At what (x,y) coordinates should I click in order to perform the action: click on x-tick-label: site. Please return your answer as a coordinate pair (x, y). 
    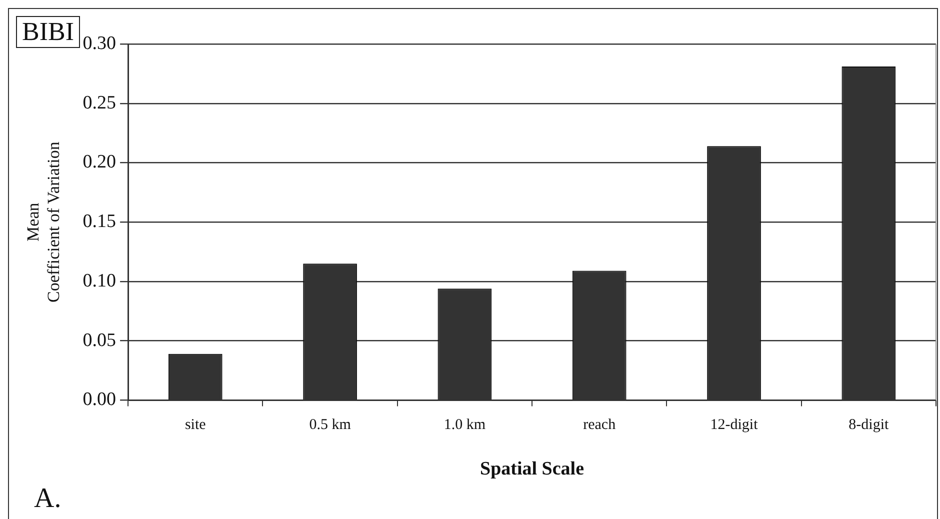
    Looking at the image, I should click on (195, 425).